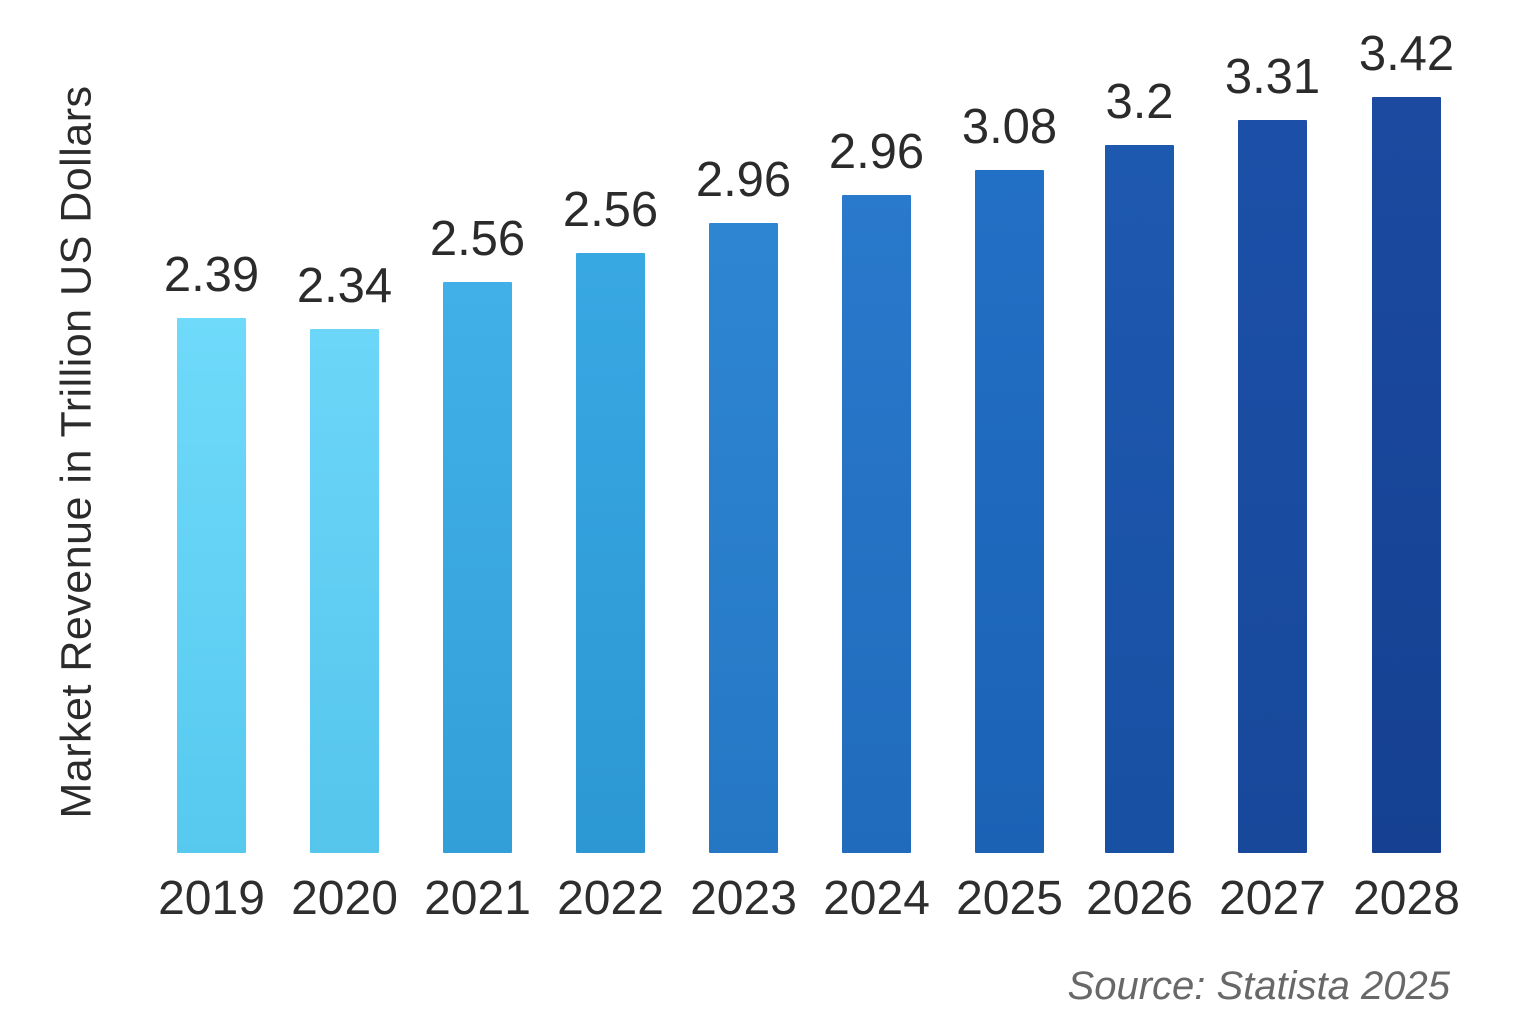 Image resolution: width=1536 pixels, height=1024 pixels. What do you see at coordinates (477, 898) in the screenshot?
I see `x-tick-2021: 2021` at bounding box center [477, 898].